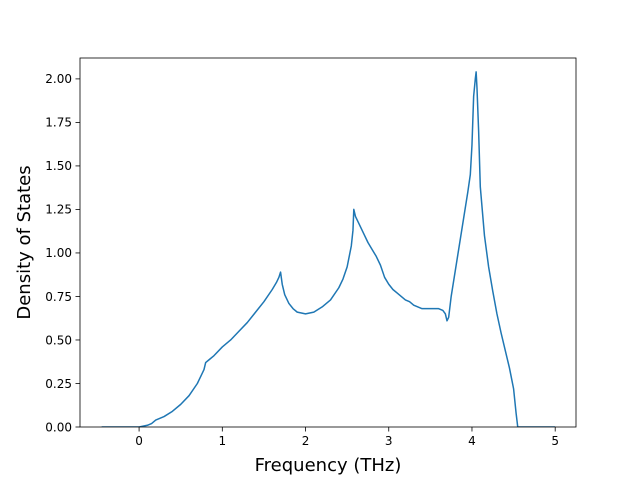 The width and height of the screenshot is (640, 484). I want to click on y-axis-label: Density of States, so click(24, 242).